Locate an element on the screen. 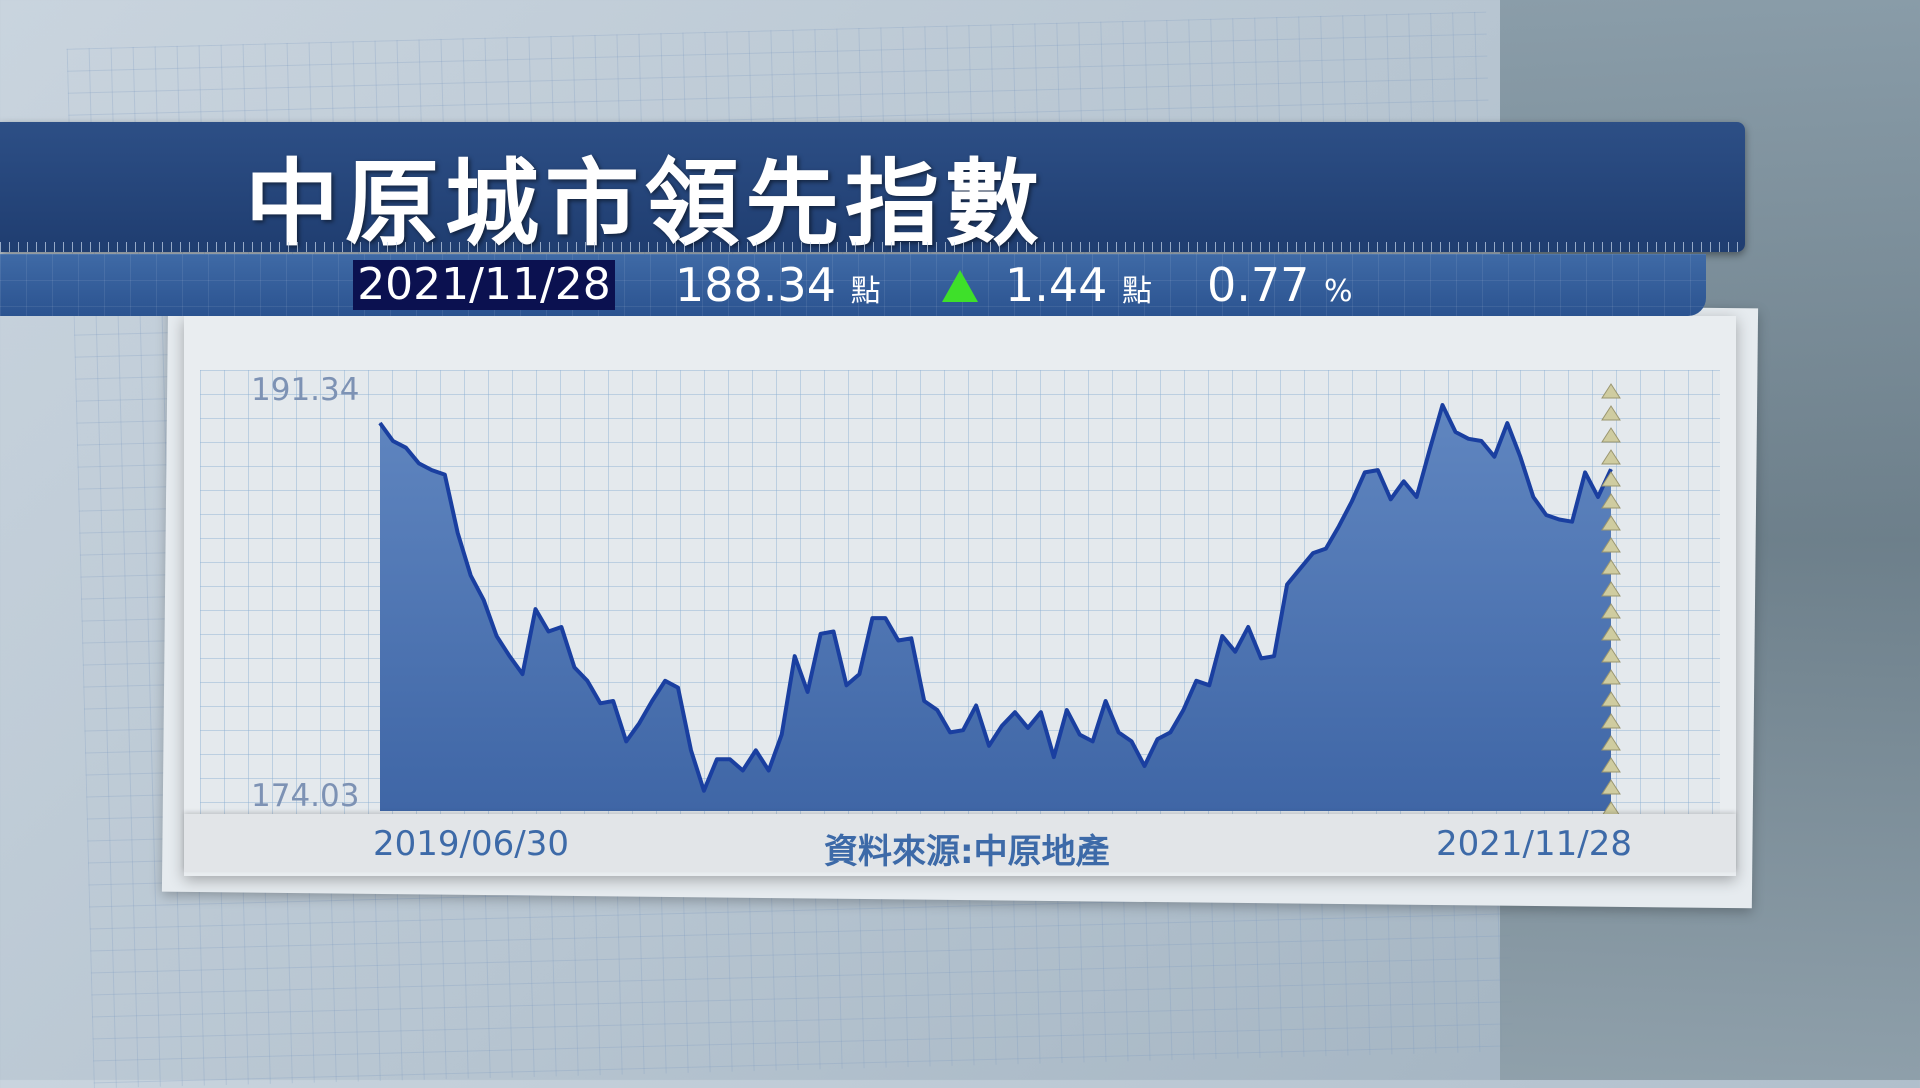  change-value: 1.44 is located at coordinates (1056, 285).